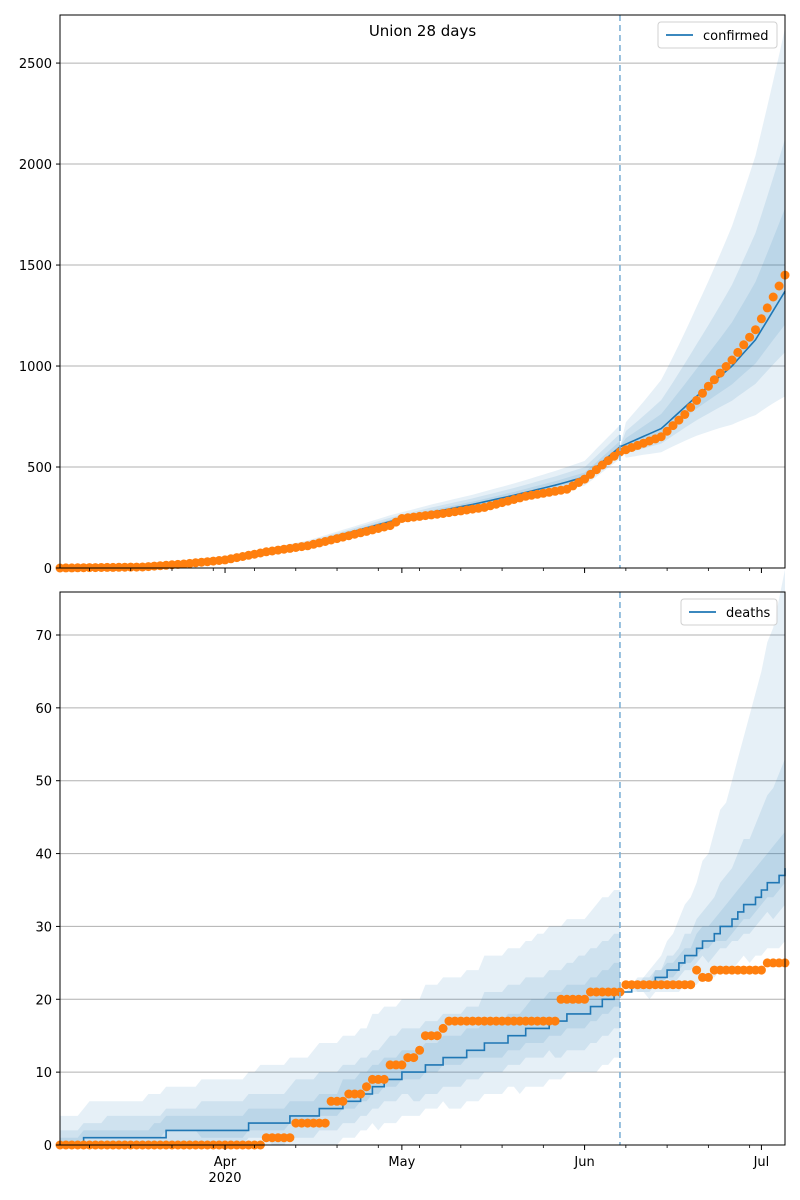 Image resolution: width=800 pixels, height=1200 pixels. What do you see at coordinates (39, 468) in the screenshot?
I see `y-tick-label: 500` at bounding box center [39, 468].